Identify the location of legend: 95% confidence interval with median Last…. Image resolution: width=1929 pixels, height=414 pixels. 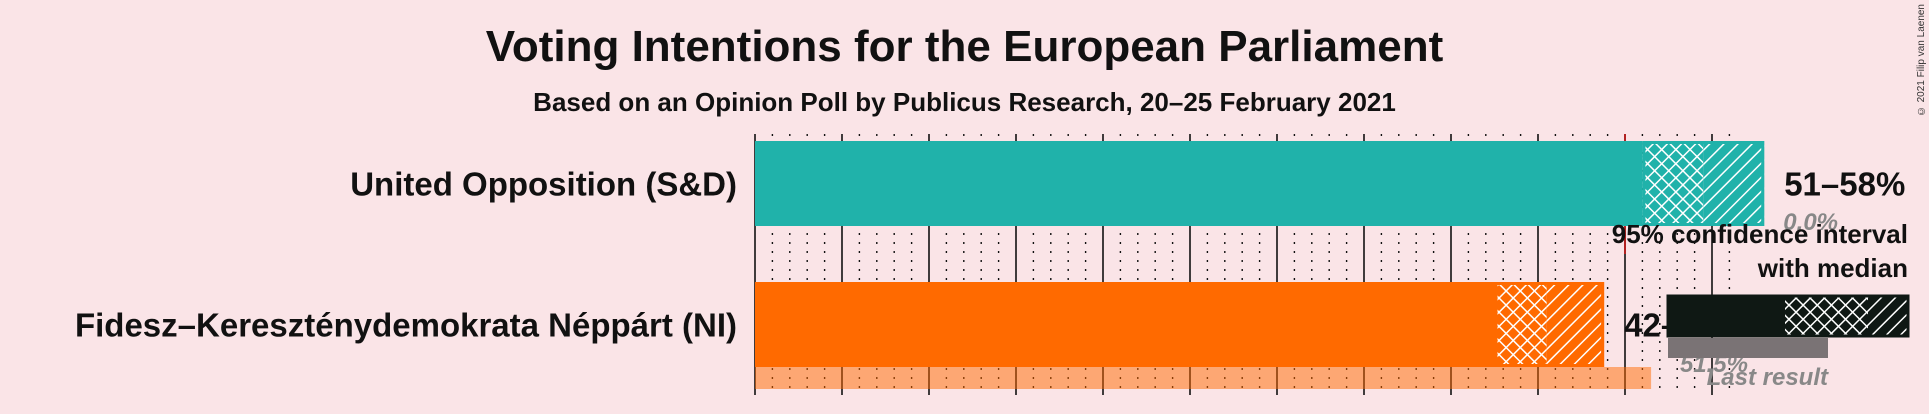
(1761, 305).